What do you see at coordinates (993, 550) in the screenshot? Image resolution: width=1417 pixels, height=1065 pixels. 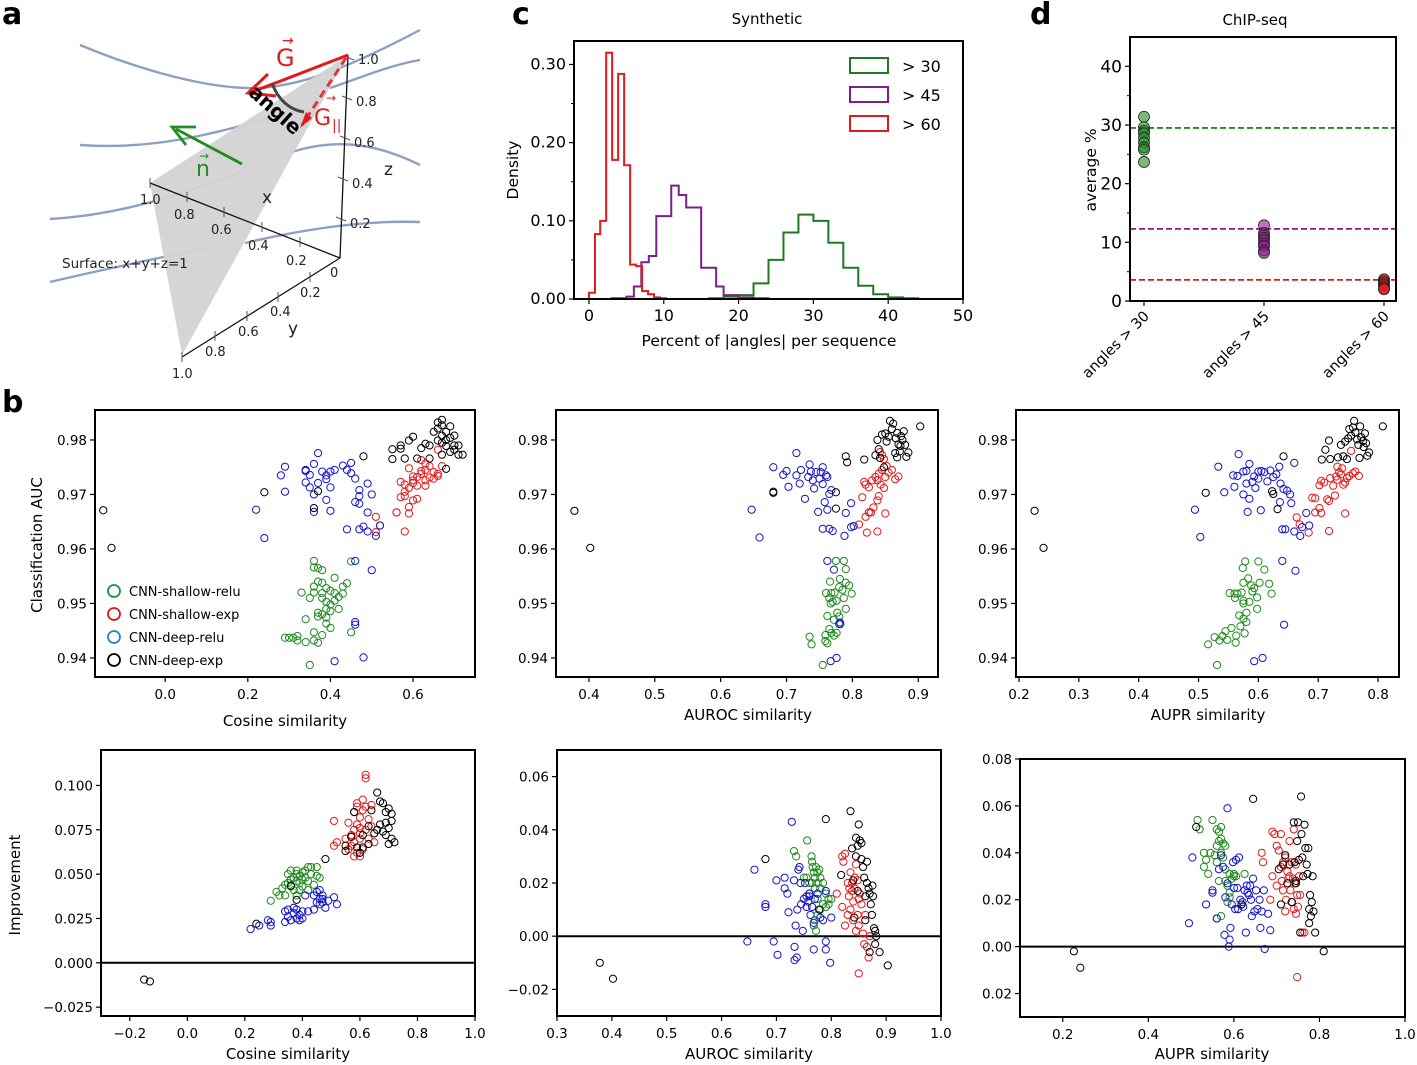 I see `y-tick-label: 0.96` at bounding box center [993, 550].